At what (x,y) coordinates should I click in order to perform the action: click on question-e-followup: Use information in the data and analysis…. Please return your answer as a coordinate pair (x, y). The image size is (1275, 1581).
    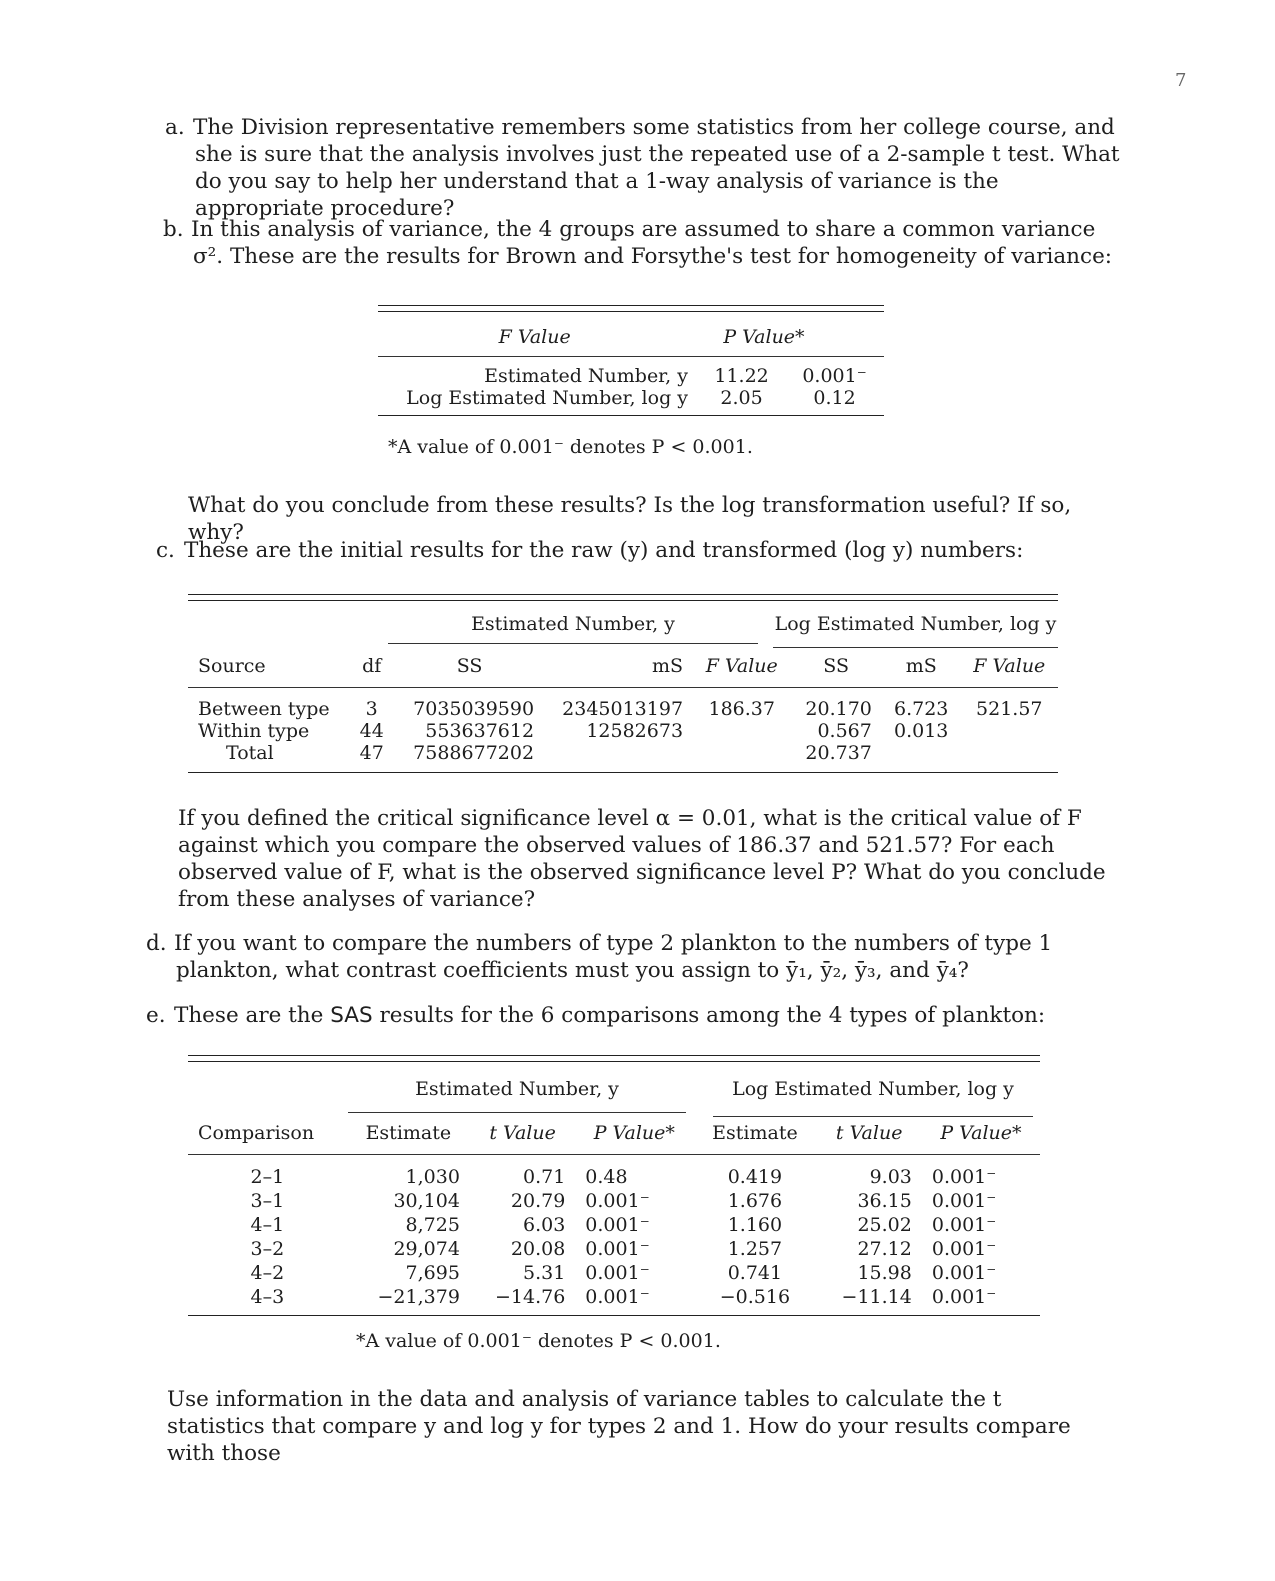
    Looking at the image, I should click on (619, 1426).